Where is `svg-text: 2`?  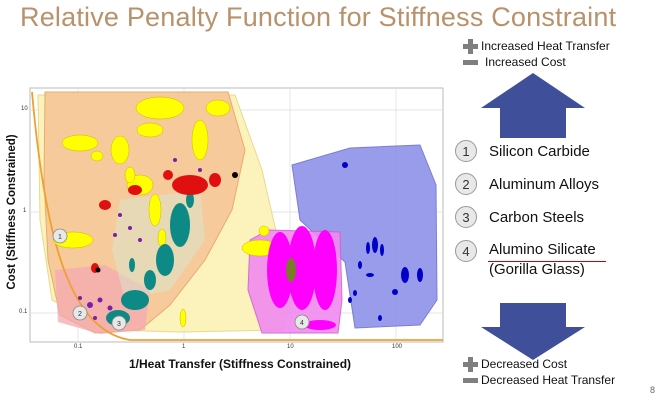
svg-text: 2 is located at coordinates (80, 314).